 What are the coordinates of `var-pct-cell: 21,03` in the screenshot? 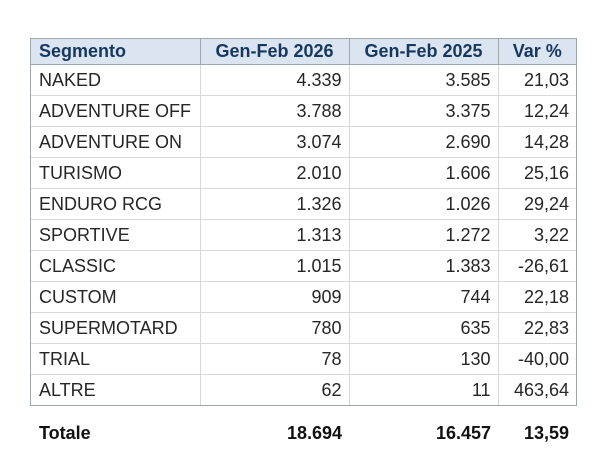 It's located at (536, 80).